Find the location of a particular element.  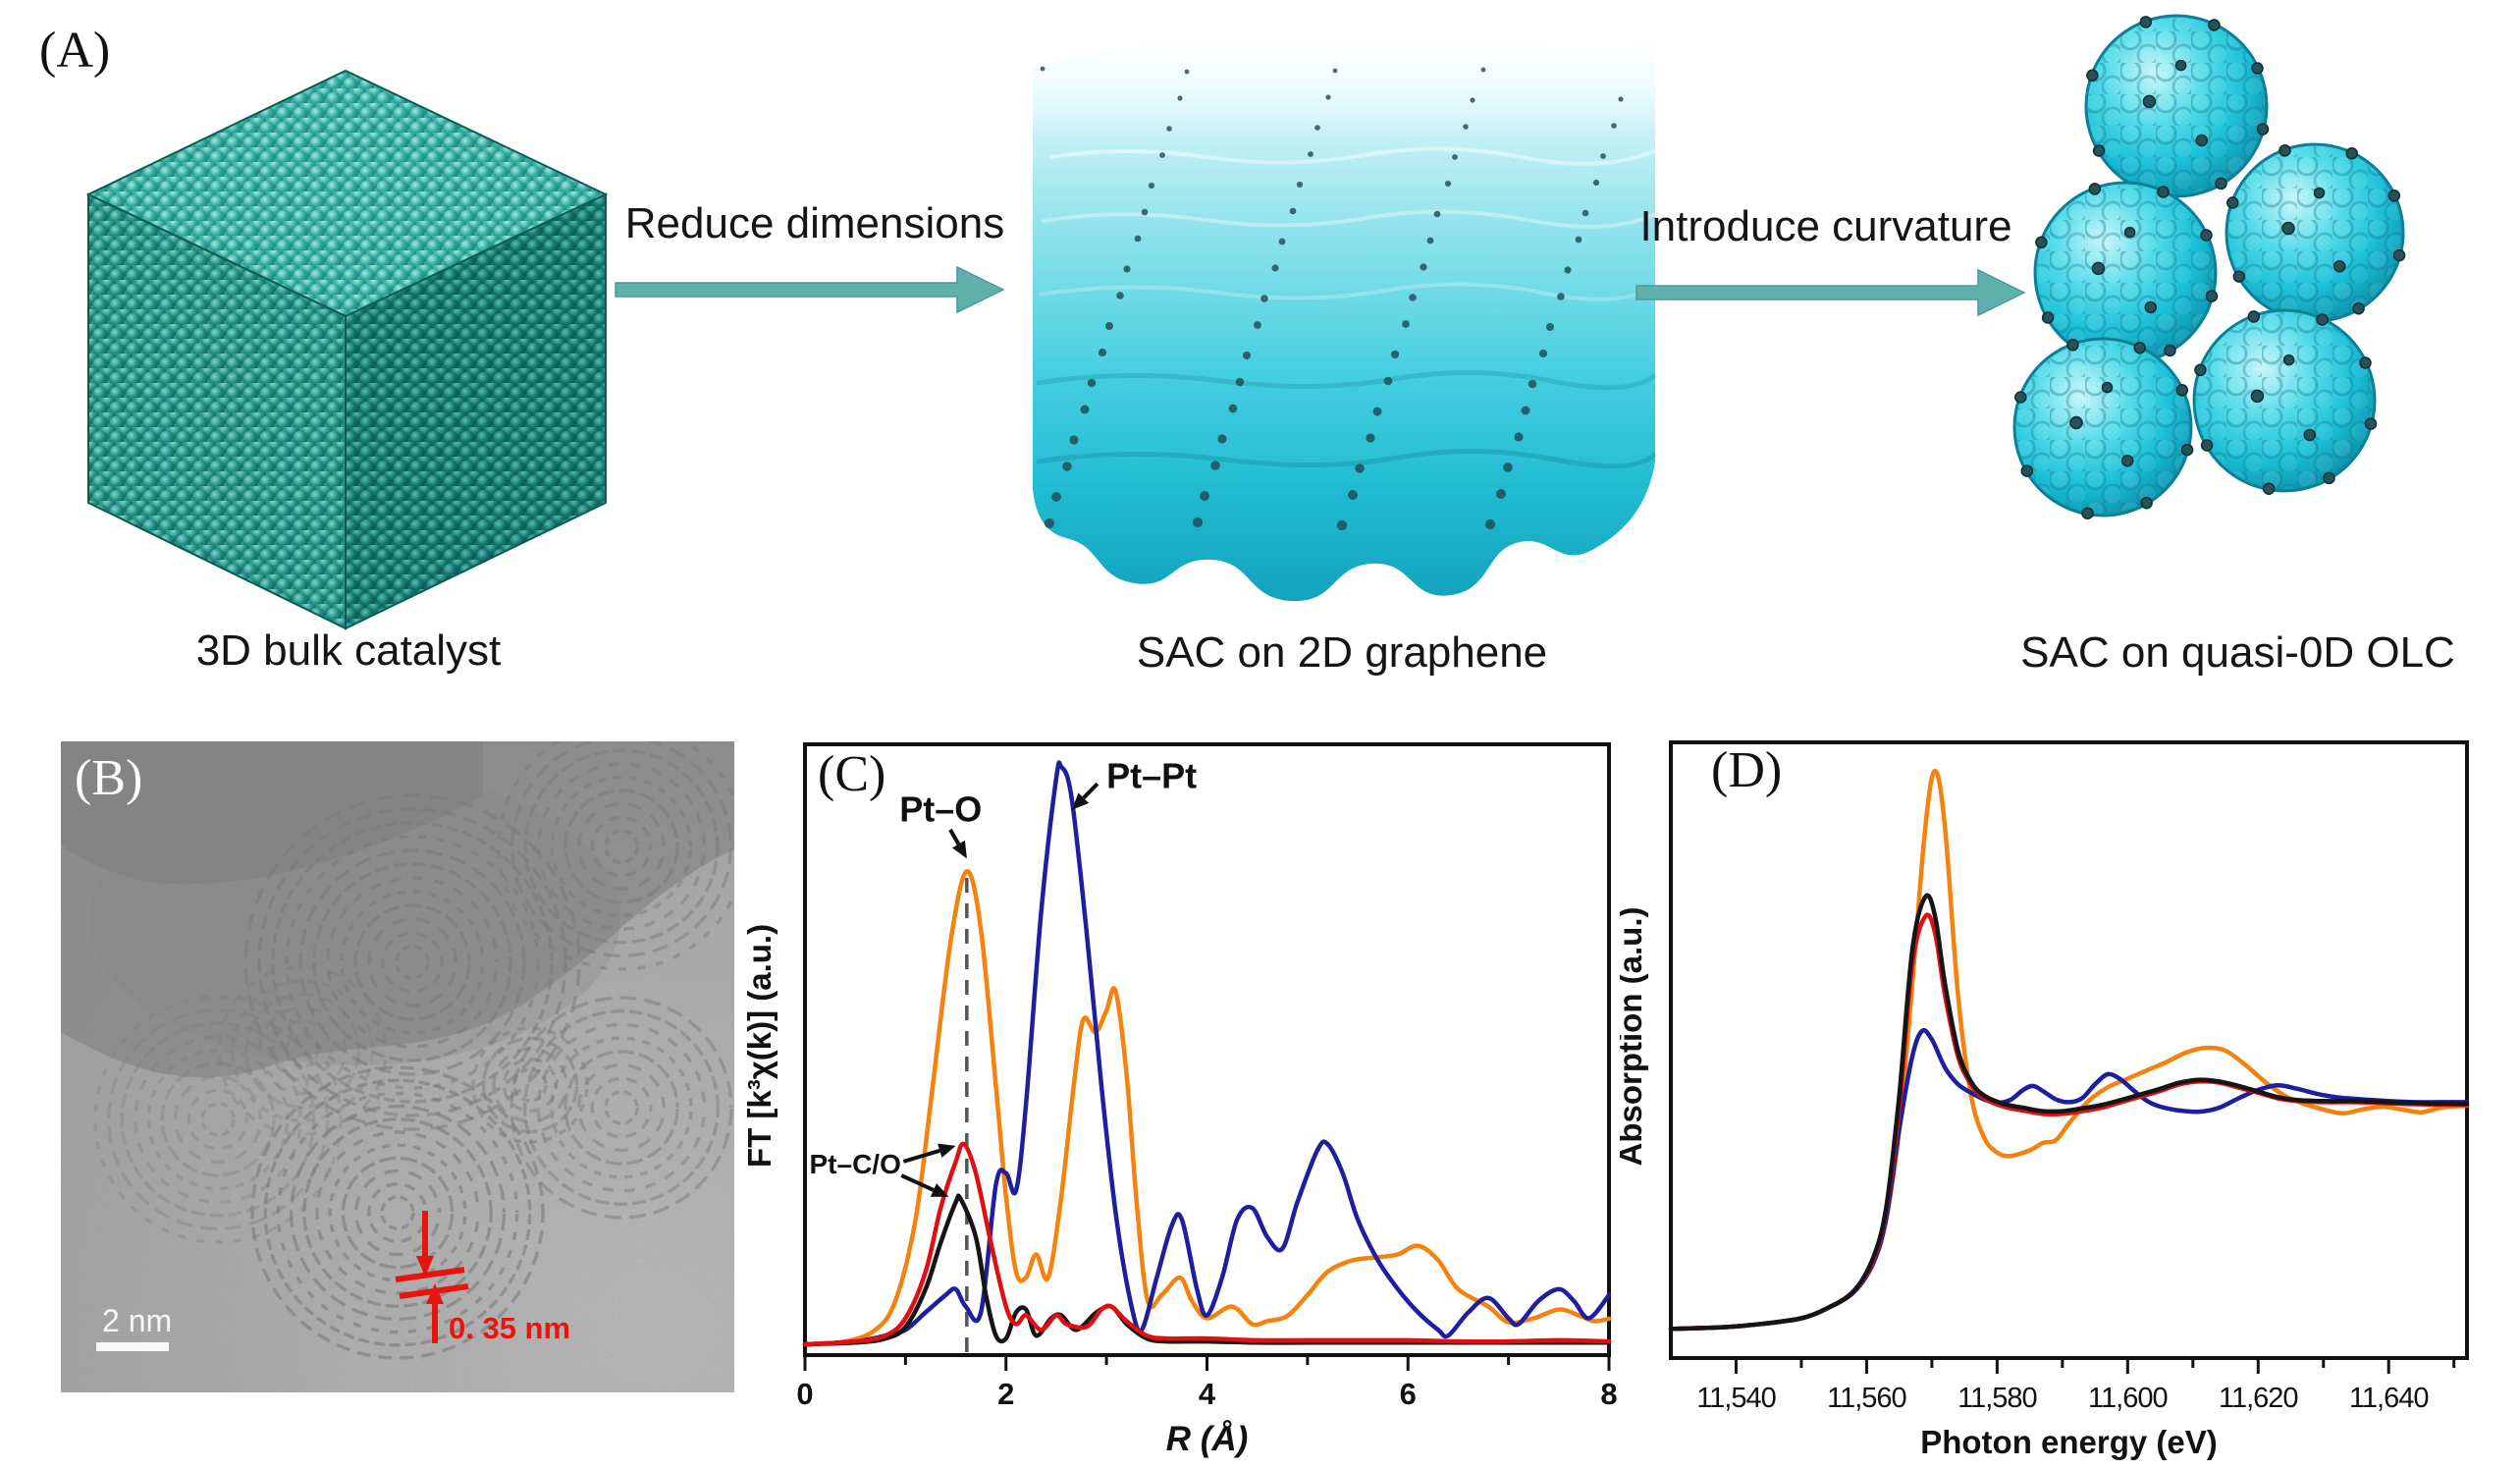

x-tick-label: 11,580 is located at coordinates (1997, 1398).